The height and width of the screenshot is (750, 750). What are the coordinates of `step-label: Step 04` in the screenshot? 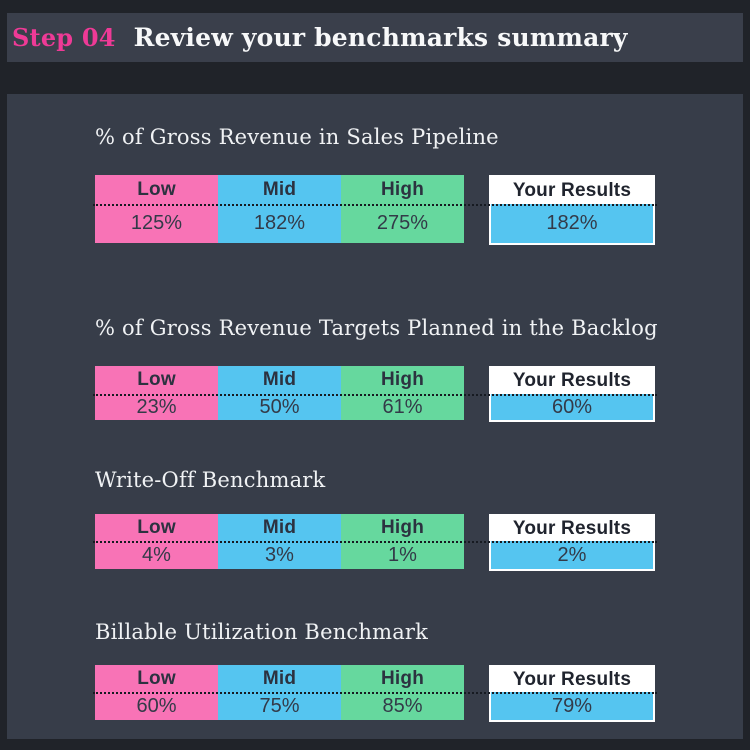 It's located at (64, 37).